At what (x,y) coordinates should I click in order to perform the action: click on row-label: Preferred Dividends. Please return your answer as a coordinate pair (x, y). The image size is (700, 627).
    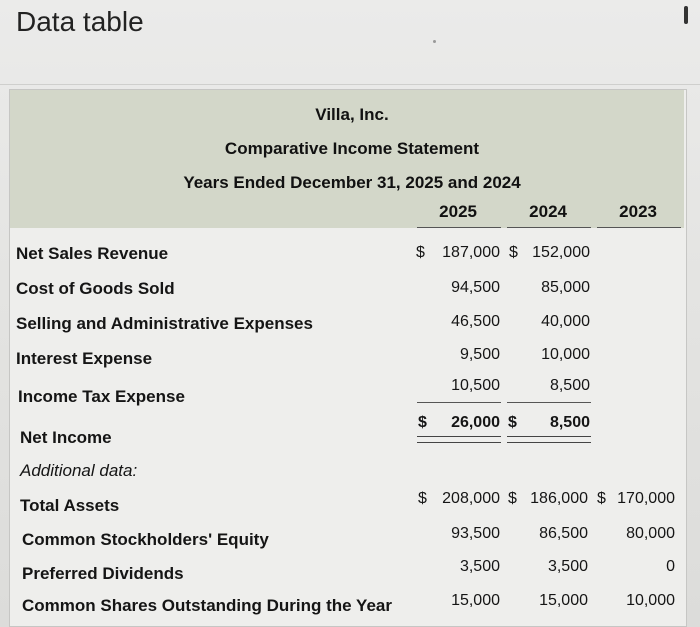
    Looking at the image, I should click on (103, 573).